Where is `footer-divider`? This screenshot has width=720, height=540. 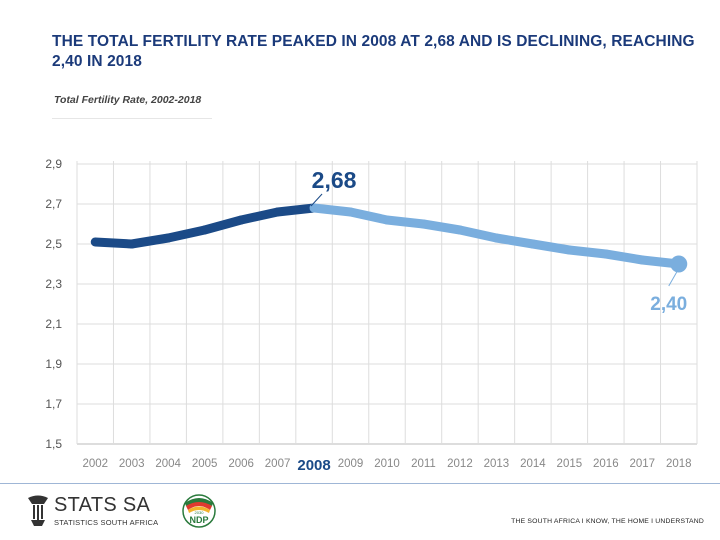 footer-divider is located at coordinates (360, 483).